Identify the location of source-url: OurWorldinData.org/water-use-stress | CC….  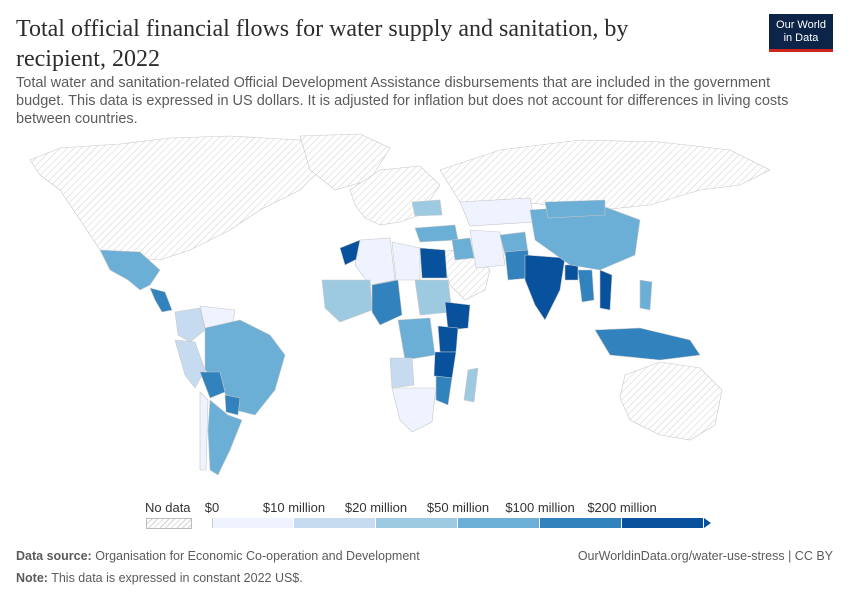
(705, 556).